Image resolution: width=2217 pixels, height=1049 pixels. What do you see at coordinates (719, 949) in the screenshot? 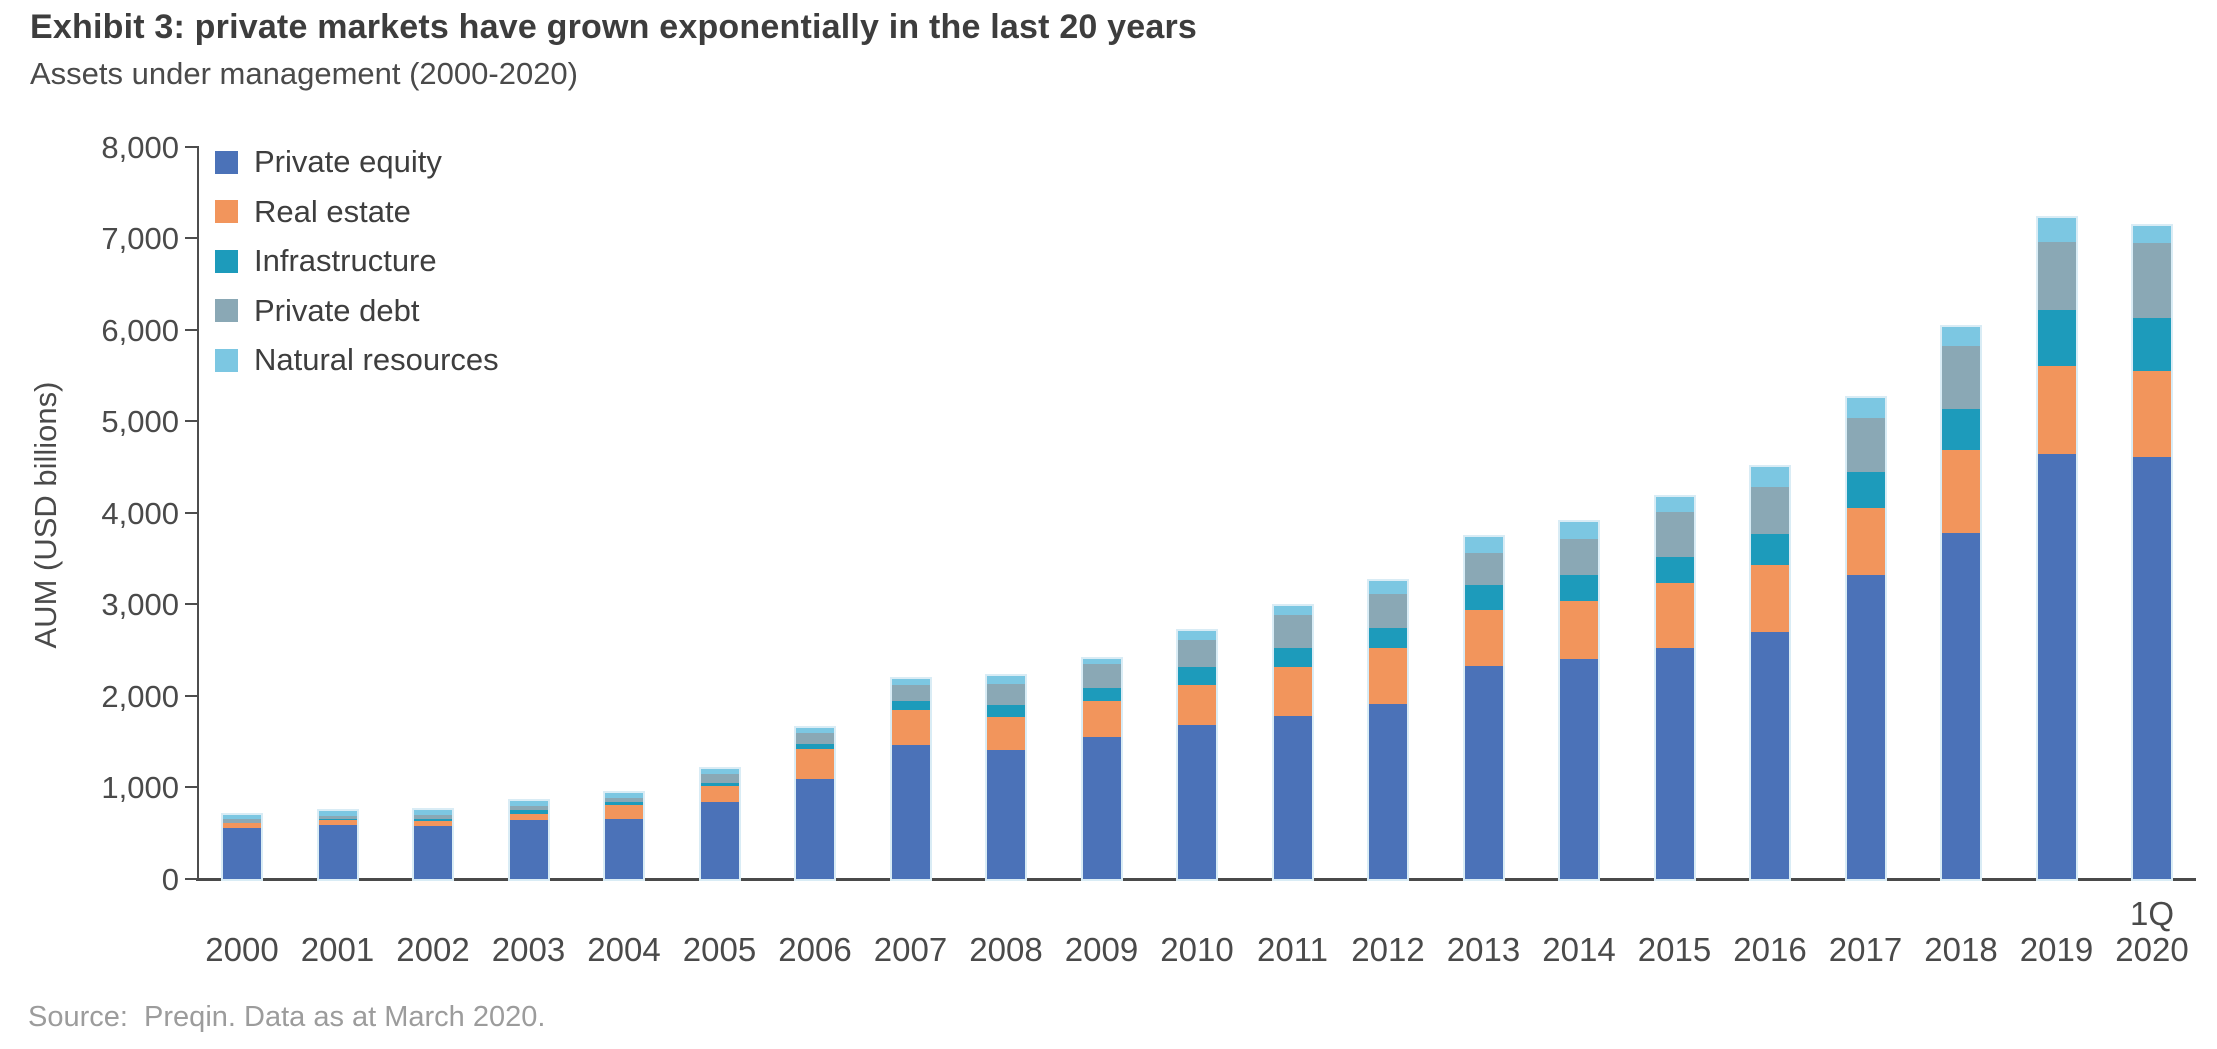
I see `x-axis-label-2005: 2005` at bounding box center [719, 949].